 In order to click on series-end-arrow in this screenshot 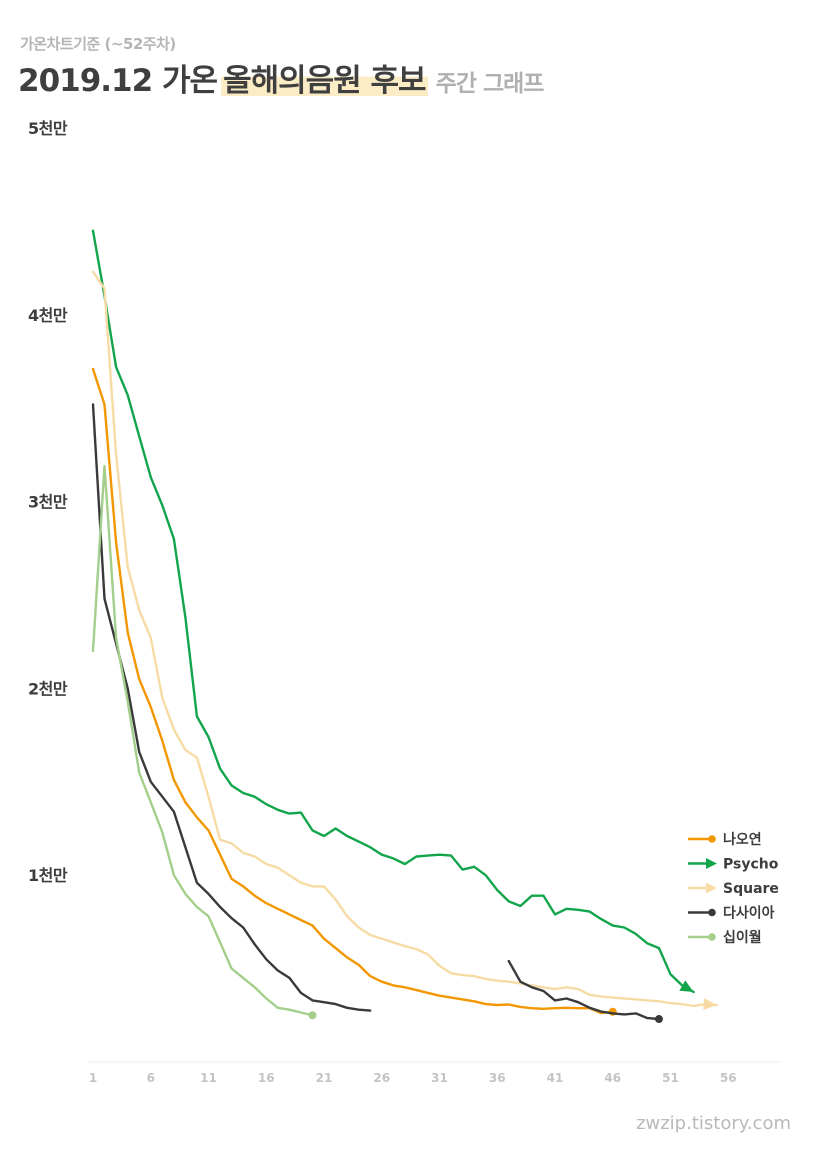, I will do `click(710, 1003)`.